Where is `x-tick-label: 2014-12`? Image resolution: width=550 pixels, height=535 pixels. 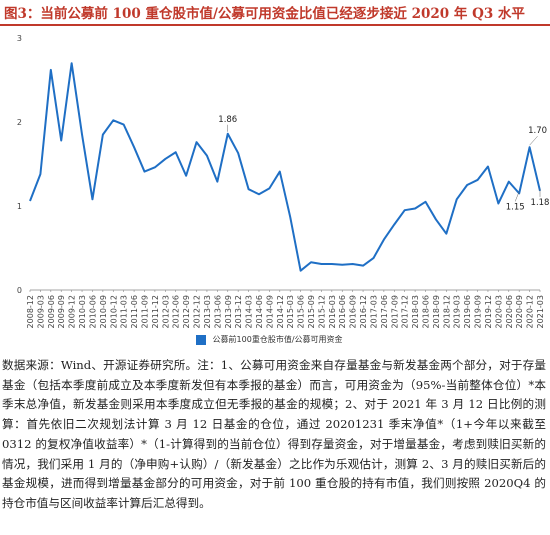 x-tick-label: 2014-12 is located at coordinates (280, 311).